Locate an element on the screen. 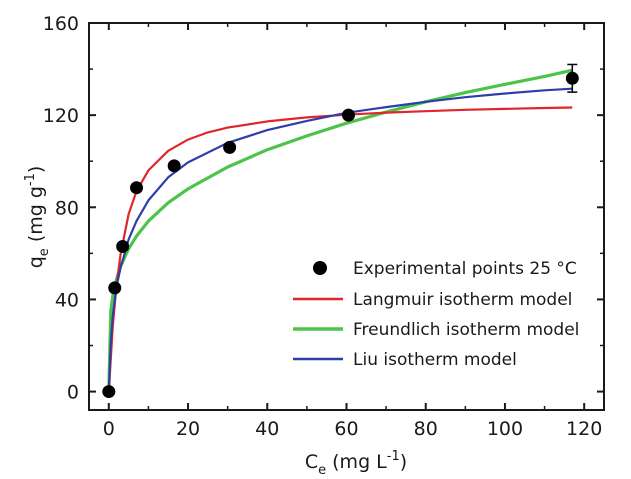  y-tick-label-0: 0 is located at coordinates (73, 393).